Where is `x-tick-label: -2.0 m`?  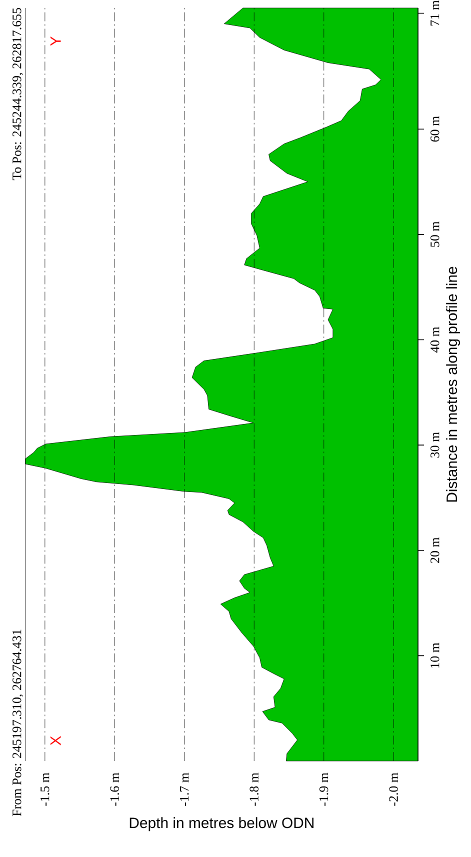 x-tick-label: -2.0 m is located at coordinates (393, 789).